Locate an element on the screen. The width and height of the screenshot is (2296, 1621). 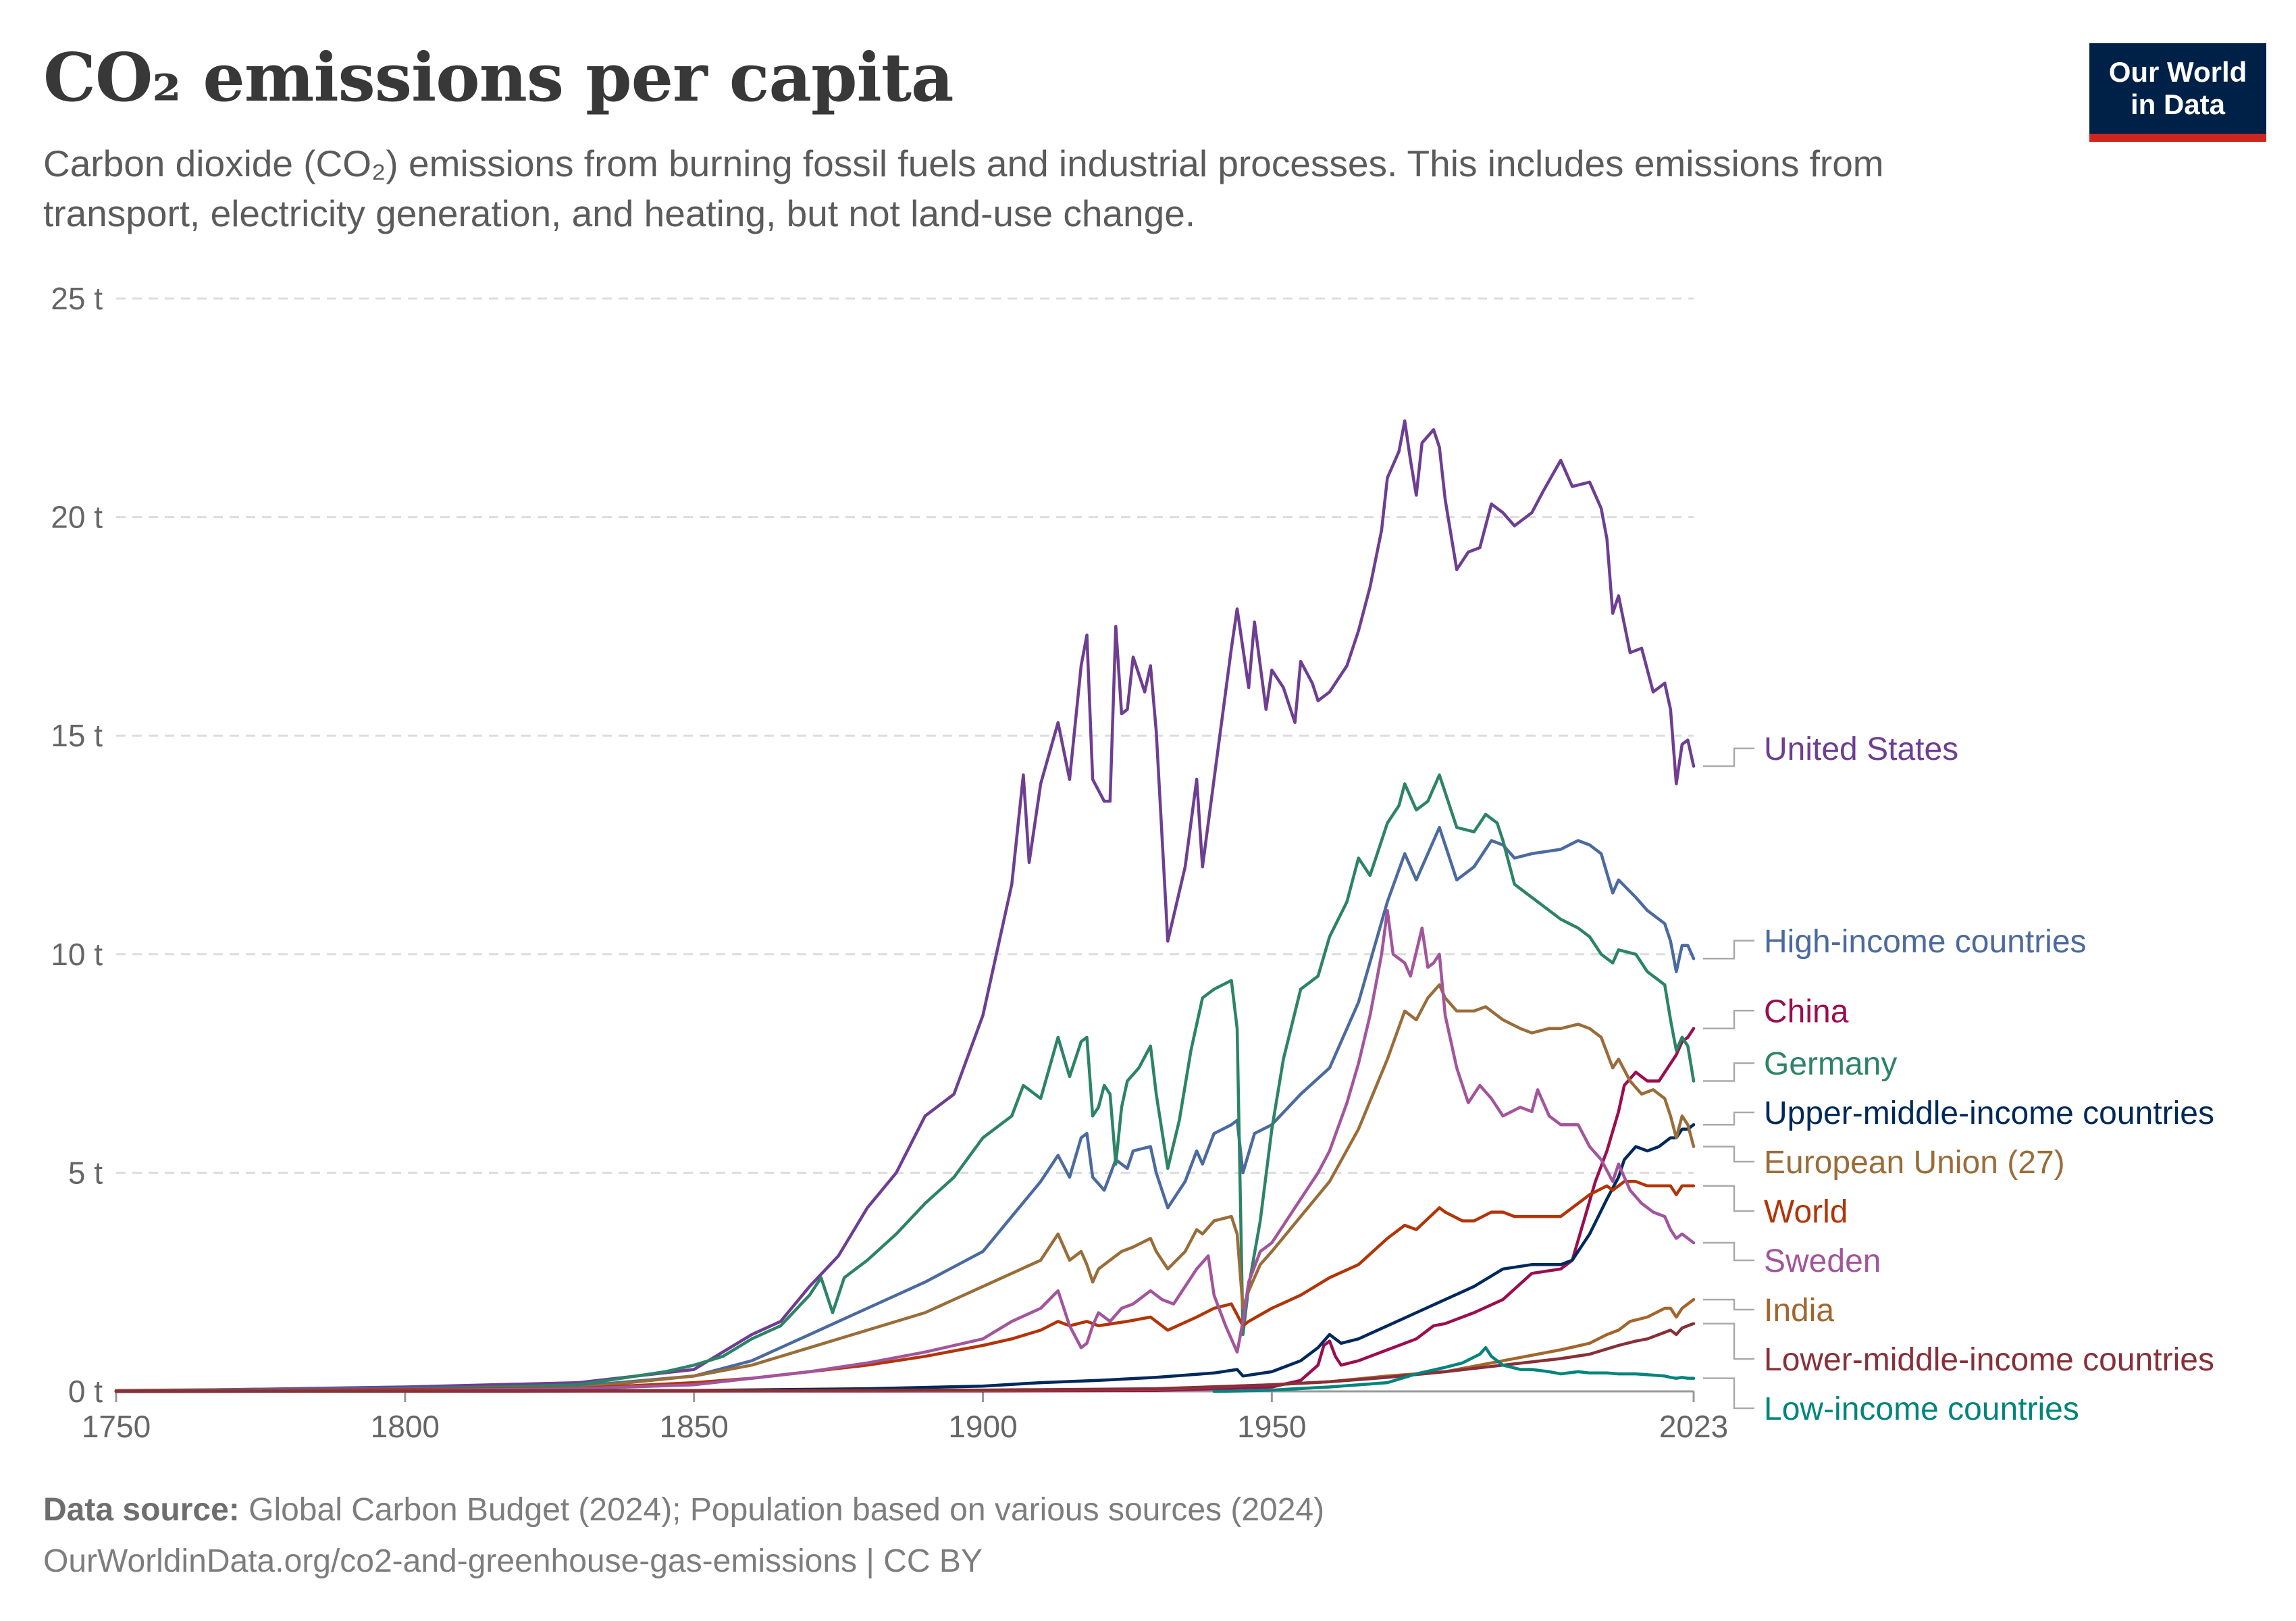
x-tick-label: 1900 is located at coordinates (983, 1426).